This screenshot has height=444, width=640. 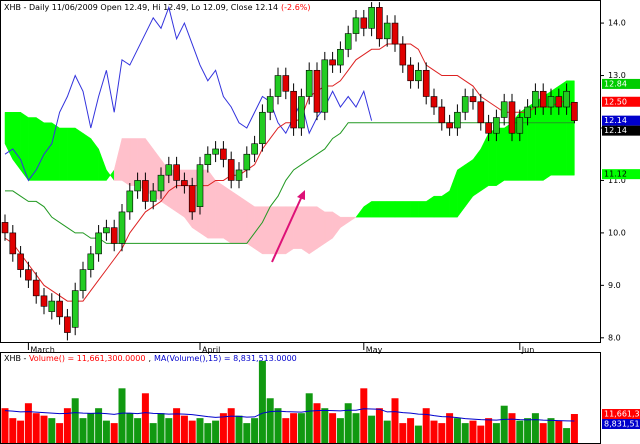 I want to click on title-part: XHB -, so click(x=15, y=358).